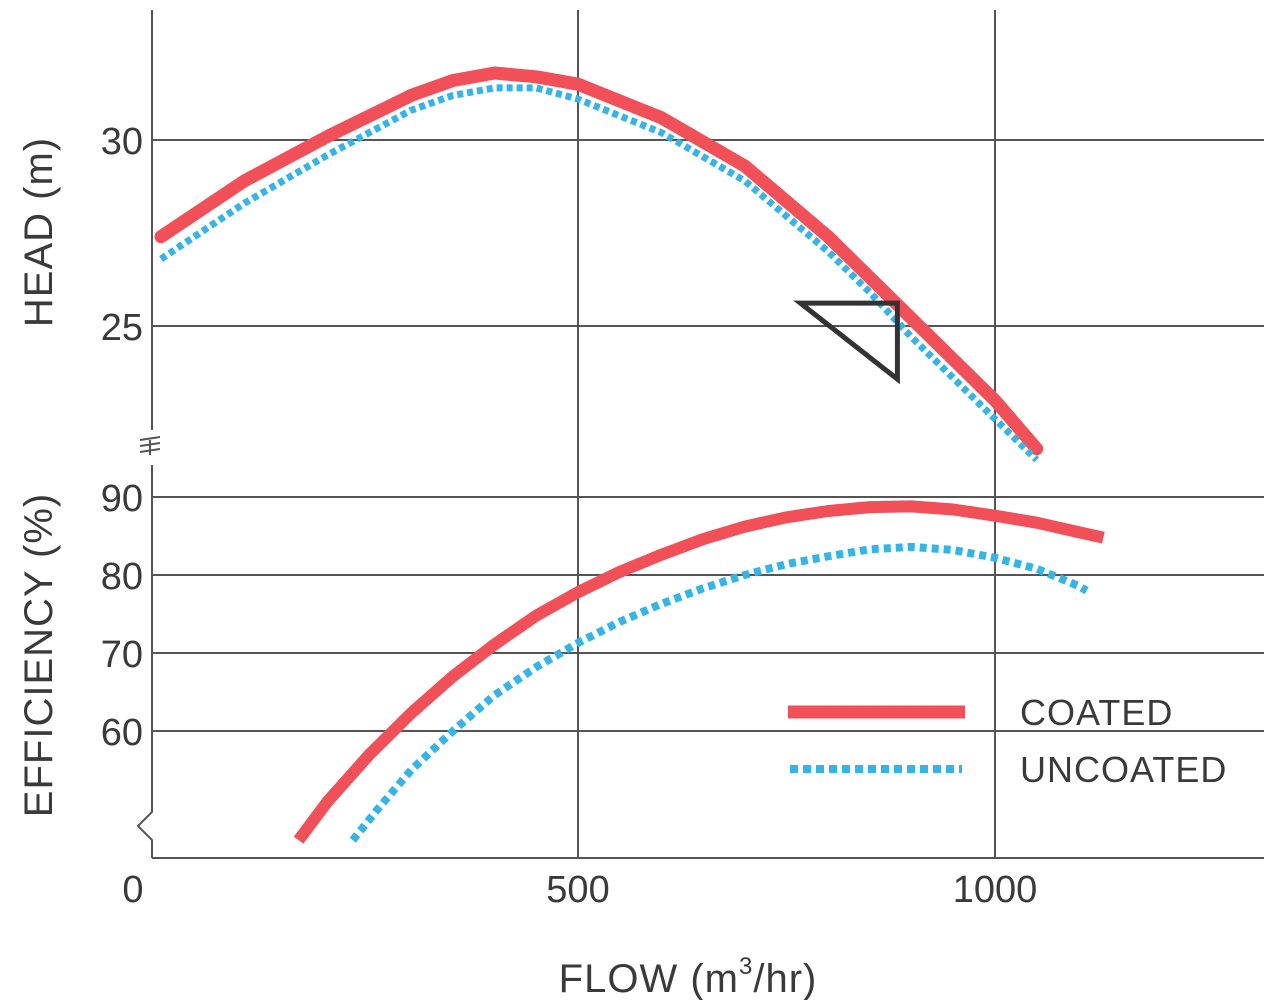 The image size is (1264, 1005). Describe the element at coordinates (1096, 712) in the screenshot. I see `legend-label-coated: COATED` at that location.